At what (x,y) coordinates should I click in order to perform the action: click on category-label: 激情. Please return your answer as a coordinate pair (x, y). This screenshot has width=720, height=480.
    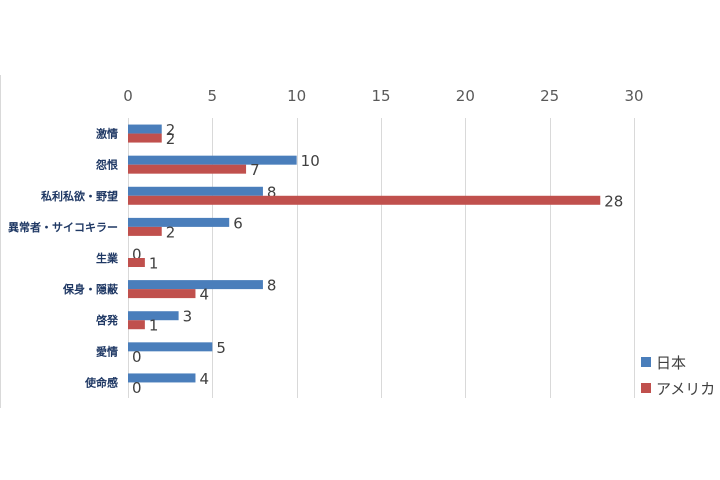
    Looking at the image, I should click on (107, 134).